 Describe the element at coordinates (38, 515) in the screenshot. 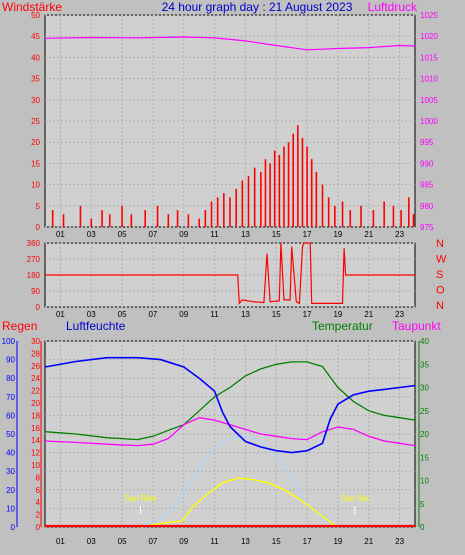

I see `rain-tick-label: 2` at that location.